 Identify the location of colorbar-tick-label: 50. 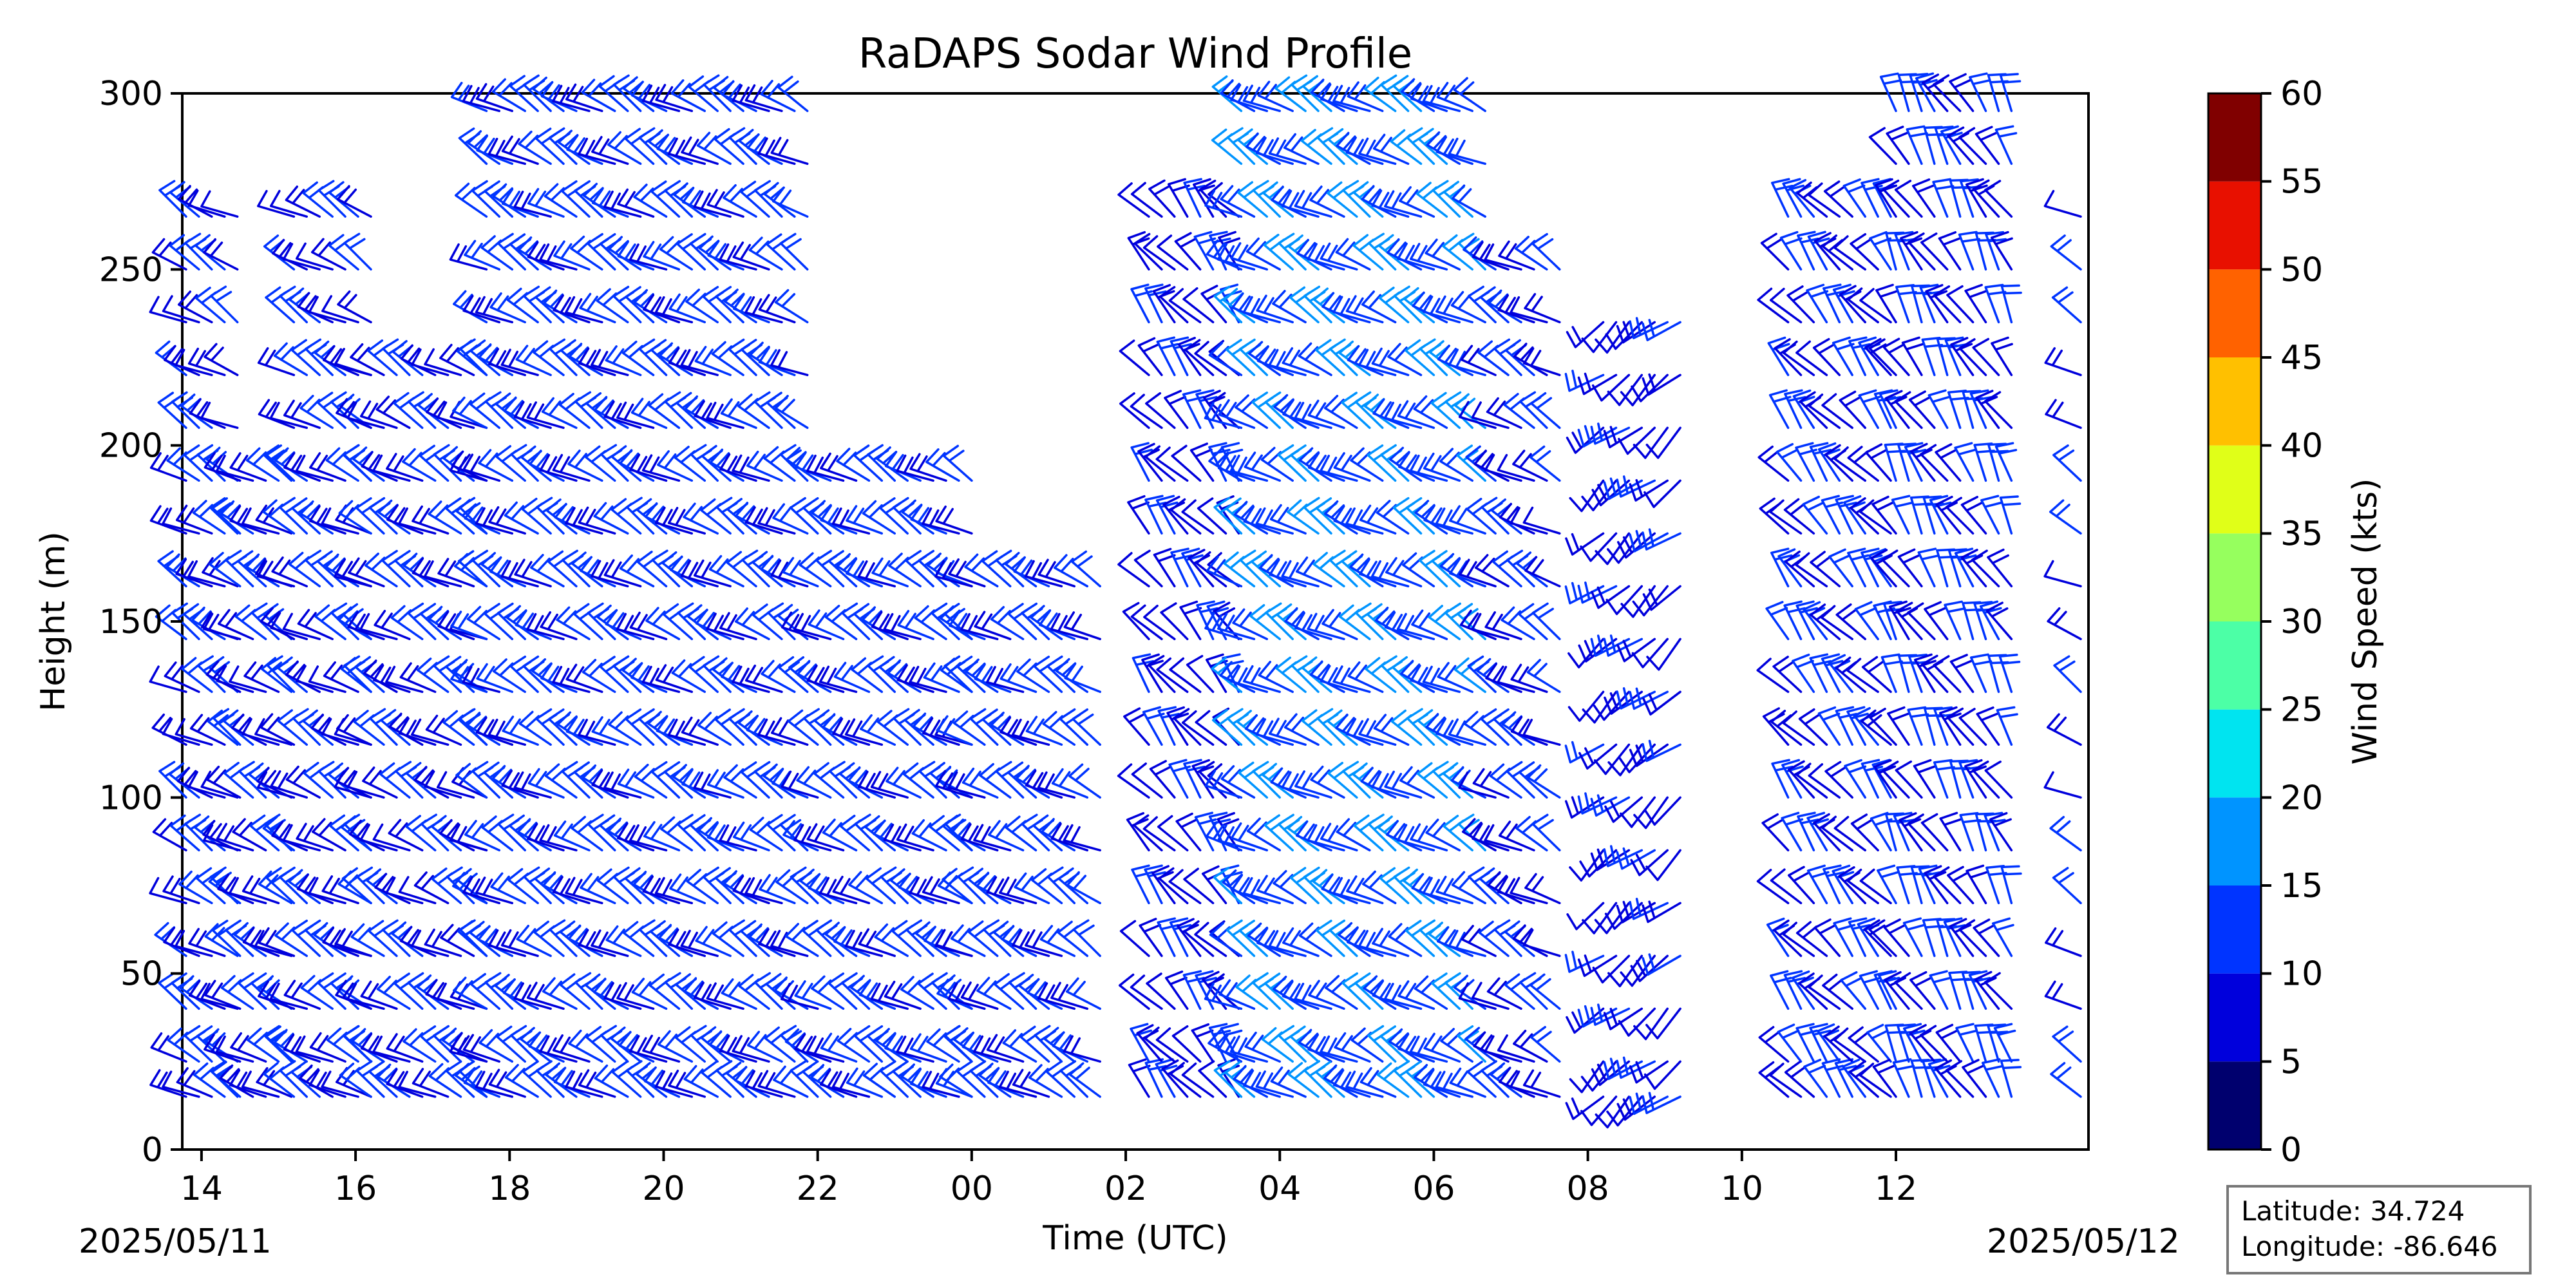
(2301, 270).